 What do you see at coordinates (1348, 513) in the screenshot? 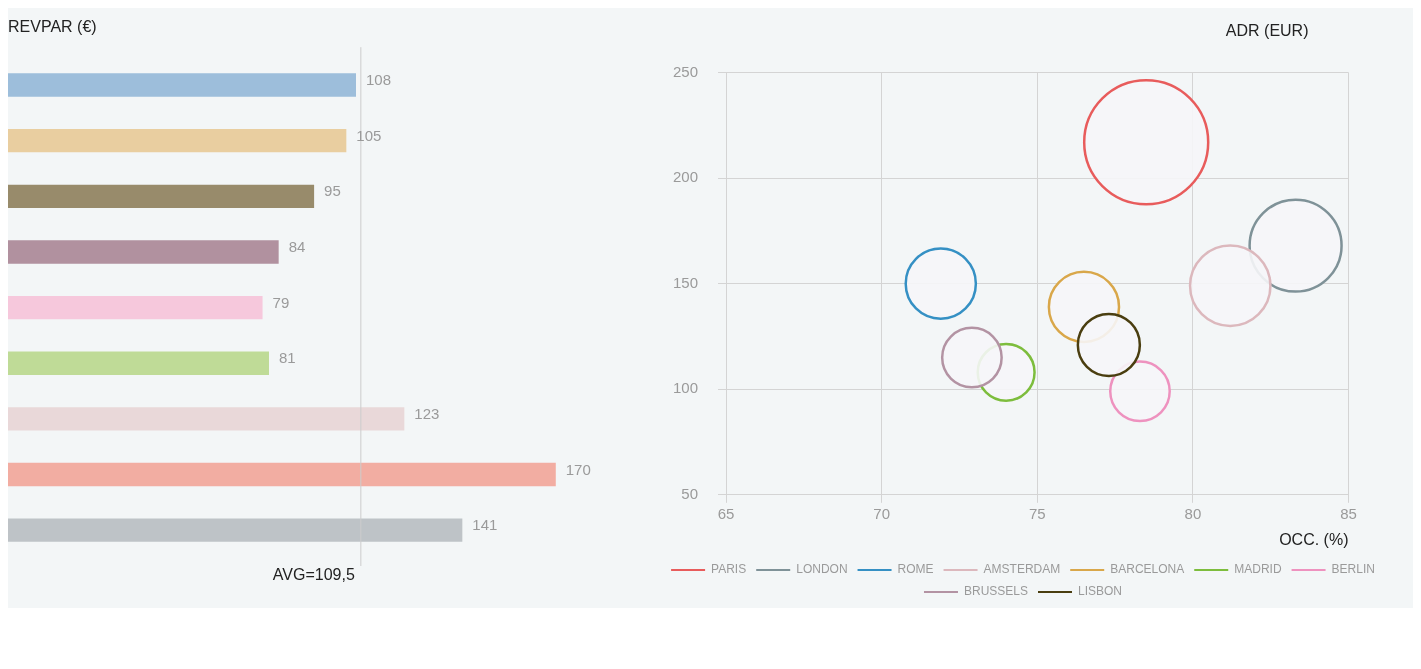
I see `x-tick-label: 85` at bounding box center [1348, 513].